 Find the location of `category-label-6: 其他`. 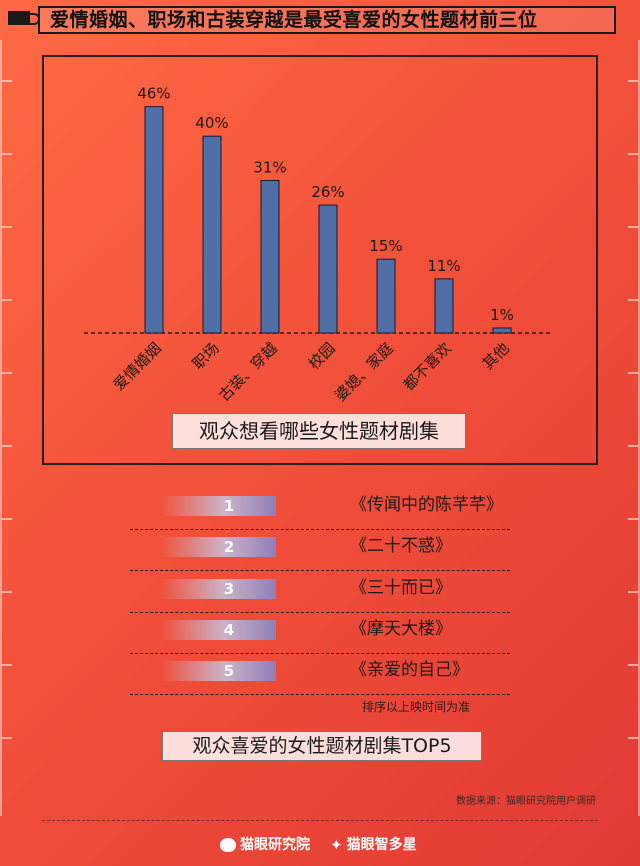

category-label-6: 其他 is located at coordinates (496, 356).